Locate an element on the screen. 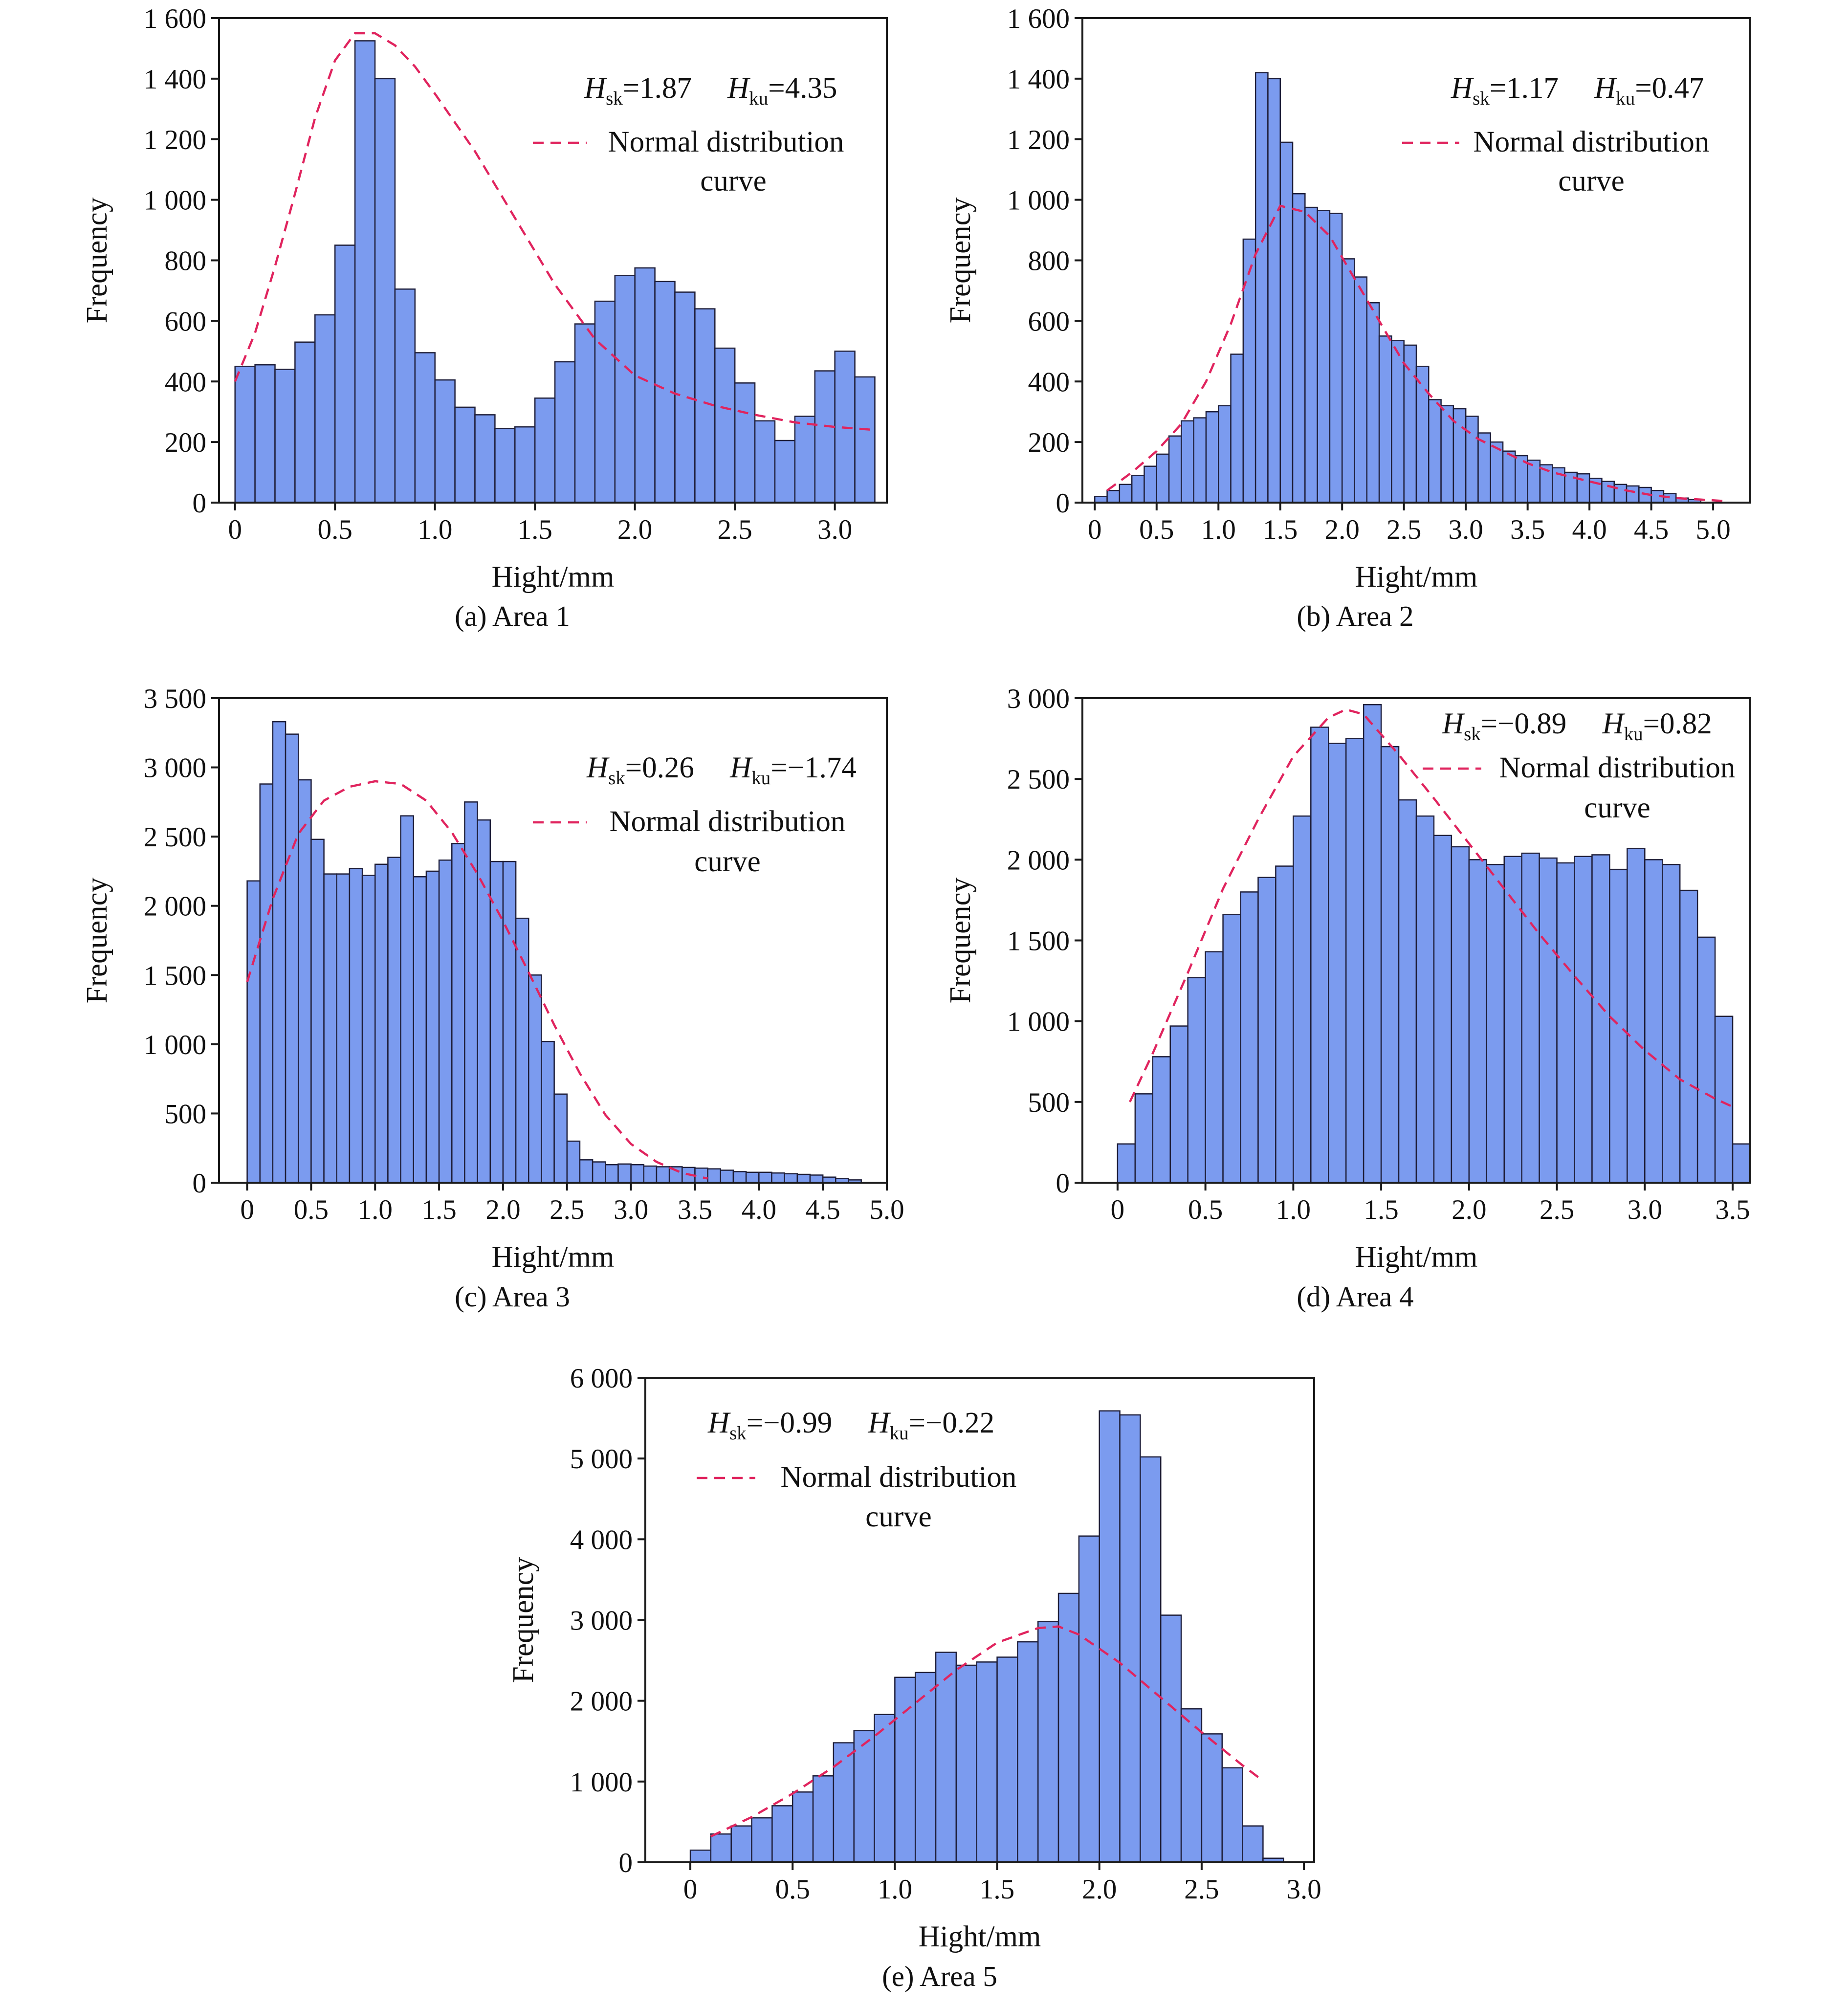  x-tick-label: 0 is located at coordinates (690, 1890).